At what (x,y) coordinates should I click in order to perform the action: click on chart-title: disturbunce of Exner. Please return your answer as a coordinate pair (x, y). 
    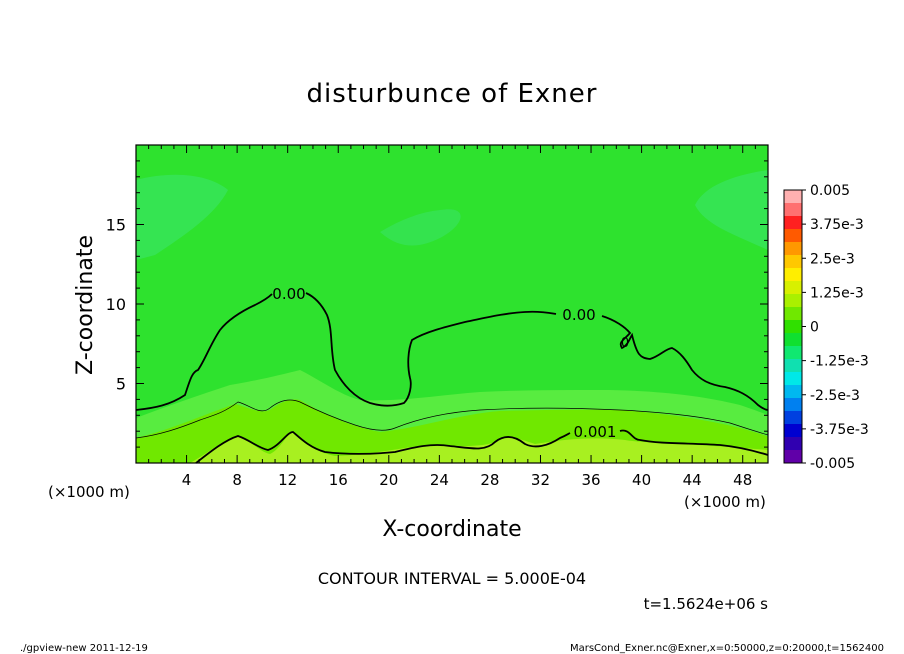
    Looking at the image, I should click on (452, 94).